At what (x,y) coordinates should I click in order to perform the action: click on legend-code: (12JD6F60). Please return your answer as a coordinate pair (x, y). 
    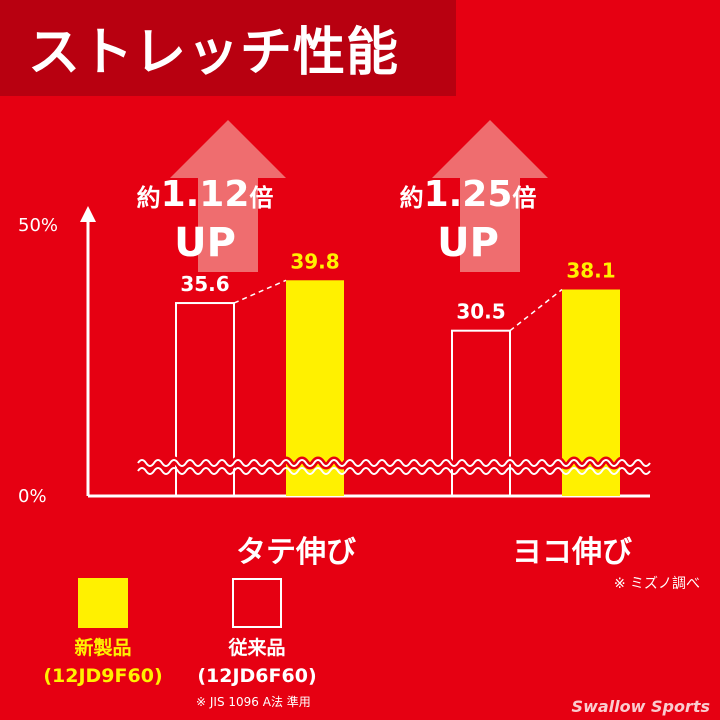
    Looking at the image, I should click on (256, 676).